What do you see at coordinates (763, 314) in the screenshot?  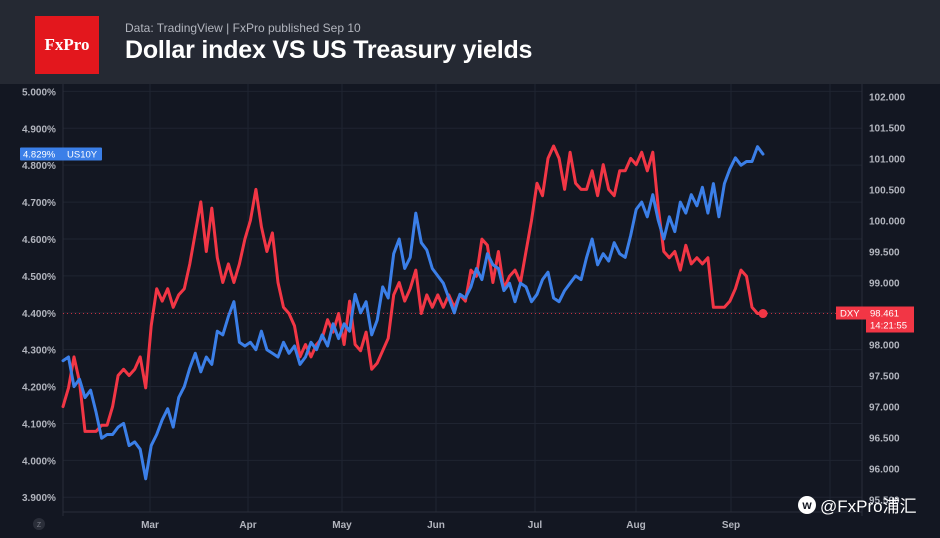 I see `dxy-last-point` at bounding box center [763, 314].